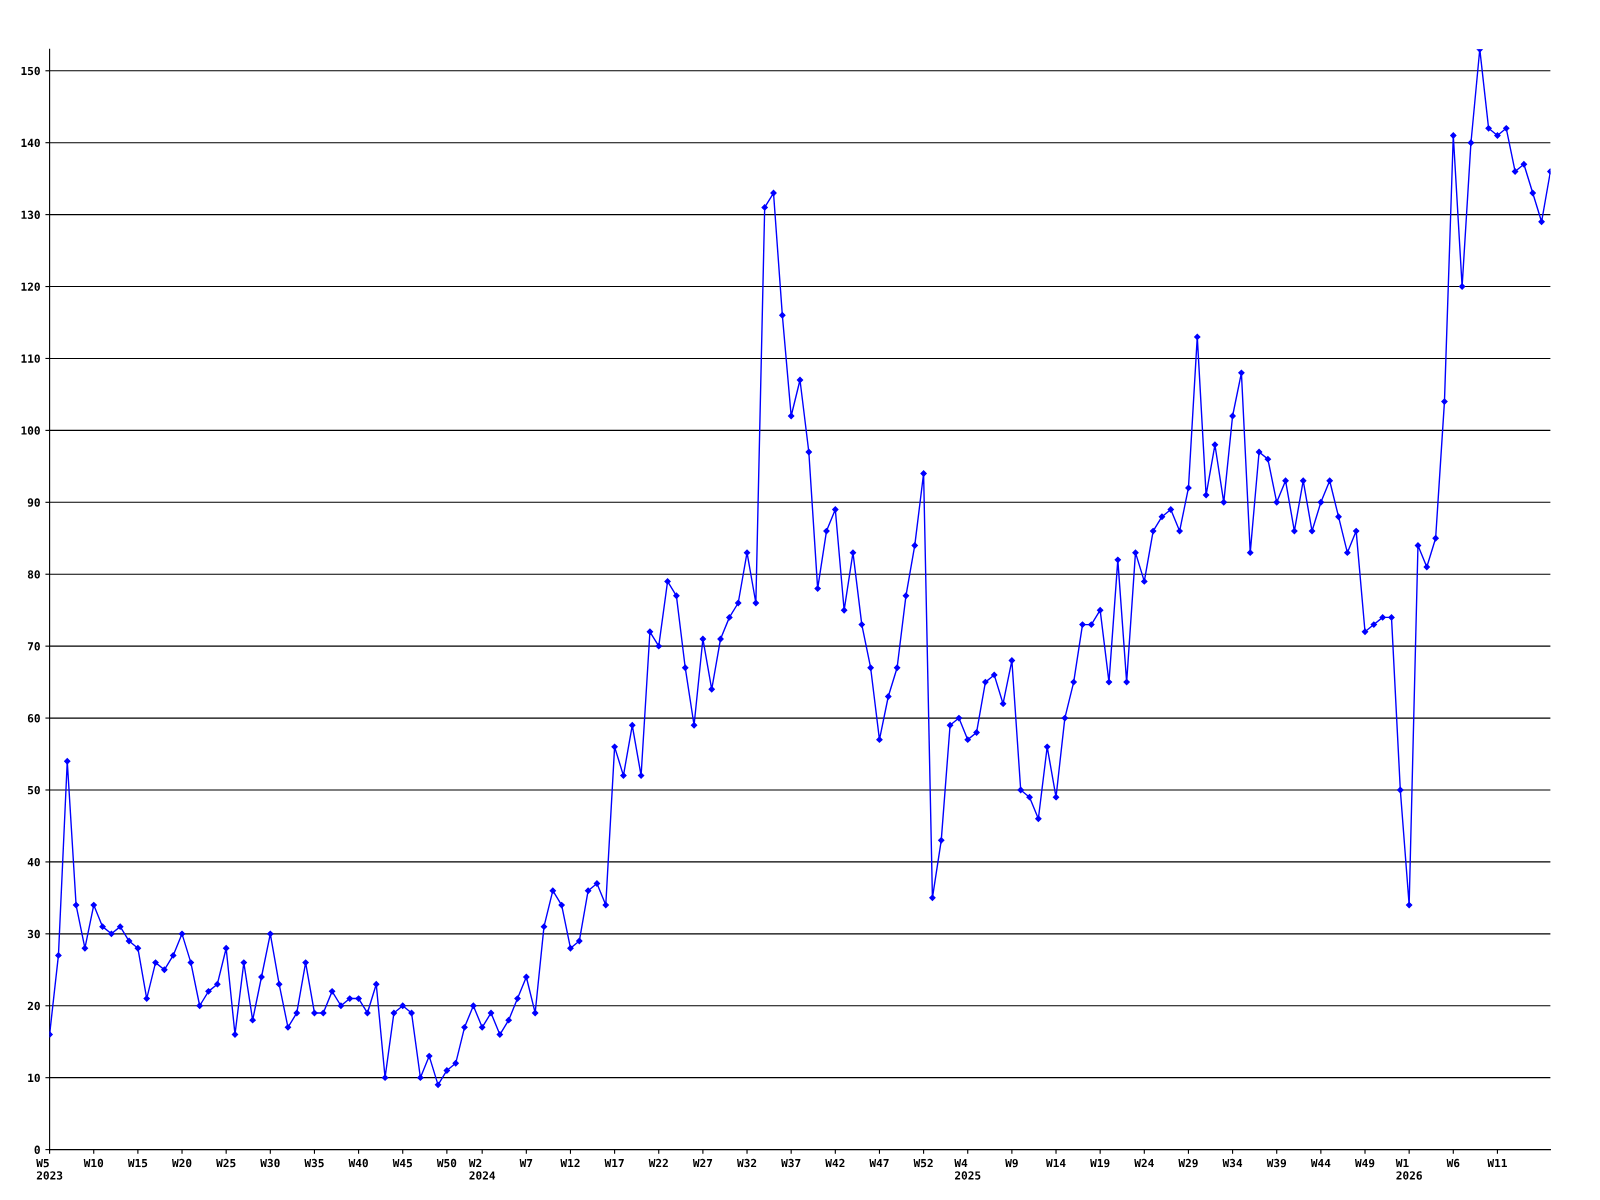 The image size is (1600, 1200). I want to click on y-tick-label: 10, so click(34, 1078).